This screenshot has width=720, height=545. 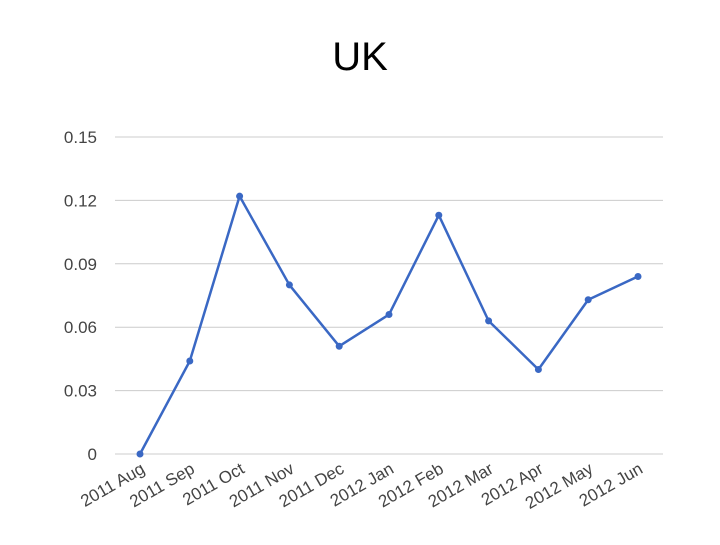 What do you see at coordinates (80, 137) in the screenshot?
I see `y-tick-label: 0.15` at bounding box center [80, 137].